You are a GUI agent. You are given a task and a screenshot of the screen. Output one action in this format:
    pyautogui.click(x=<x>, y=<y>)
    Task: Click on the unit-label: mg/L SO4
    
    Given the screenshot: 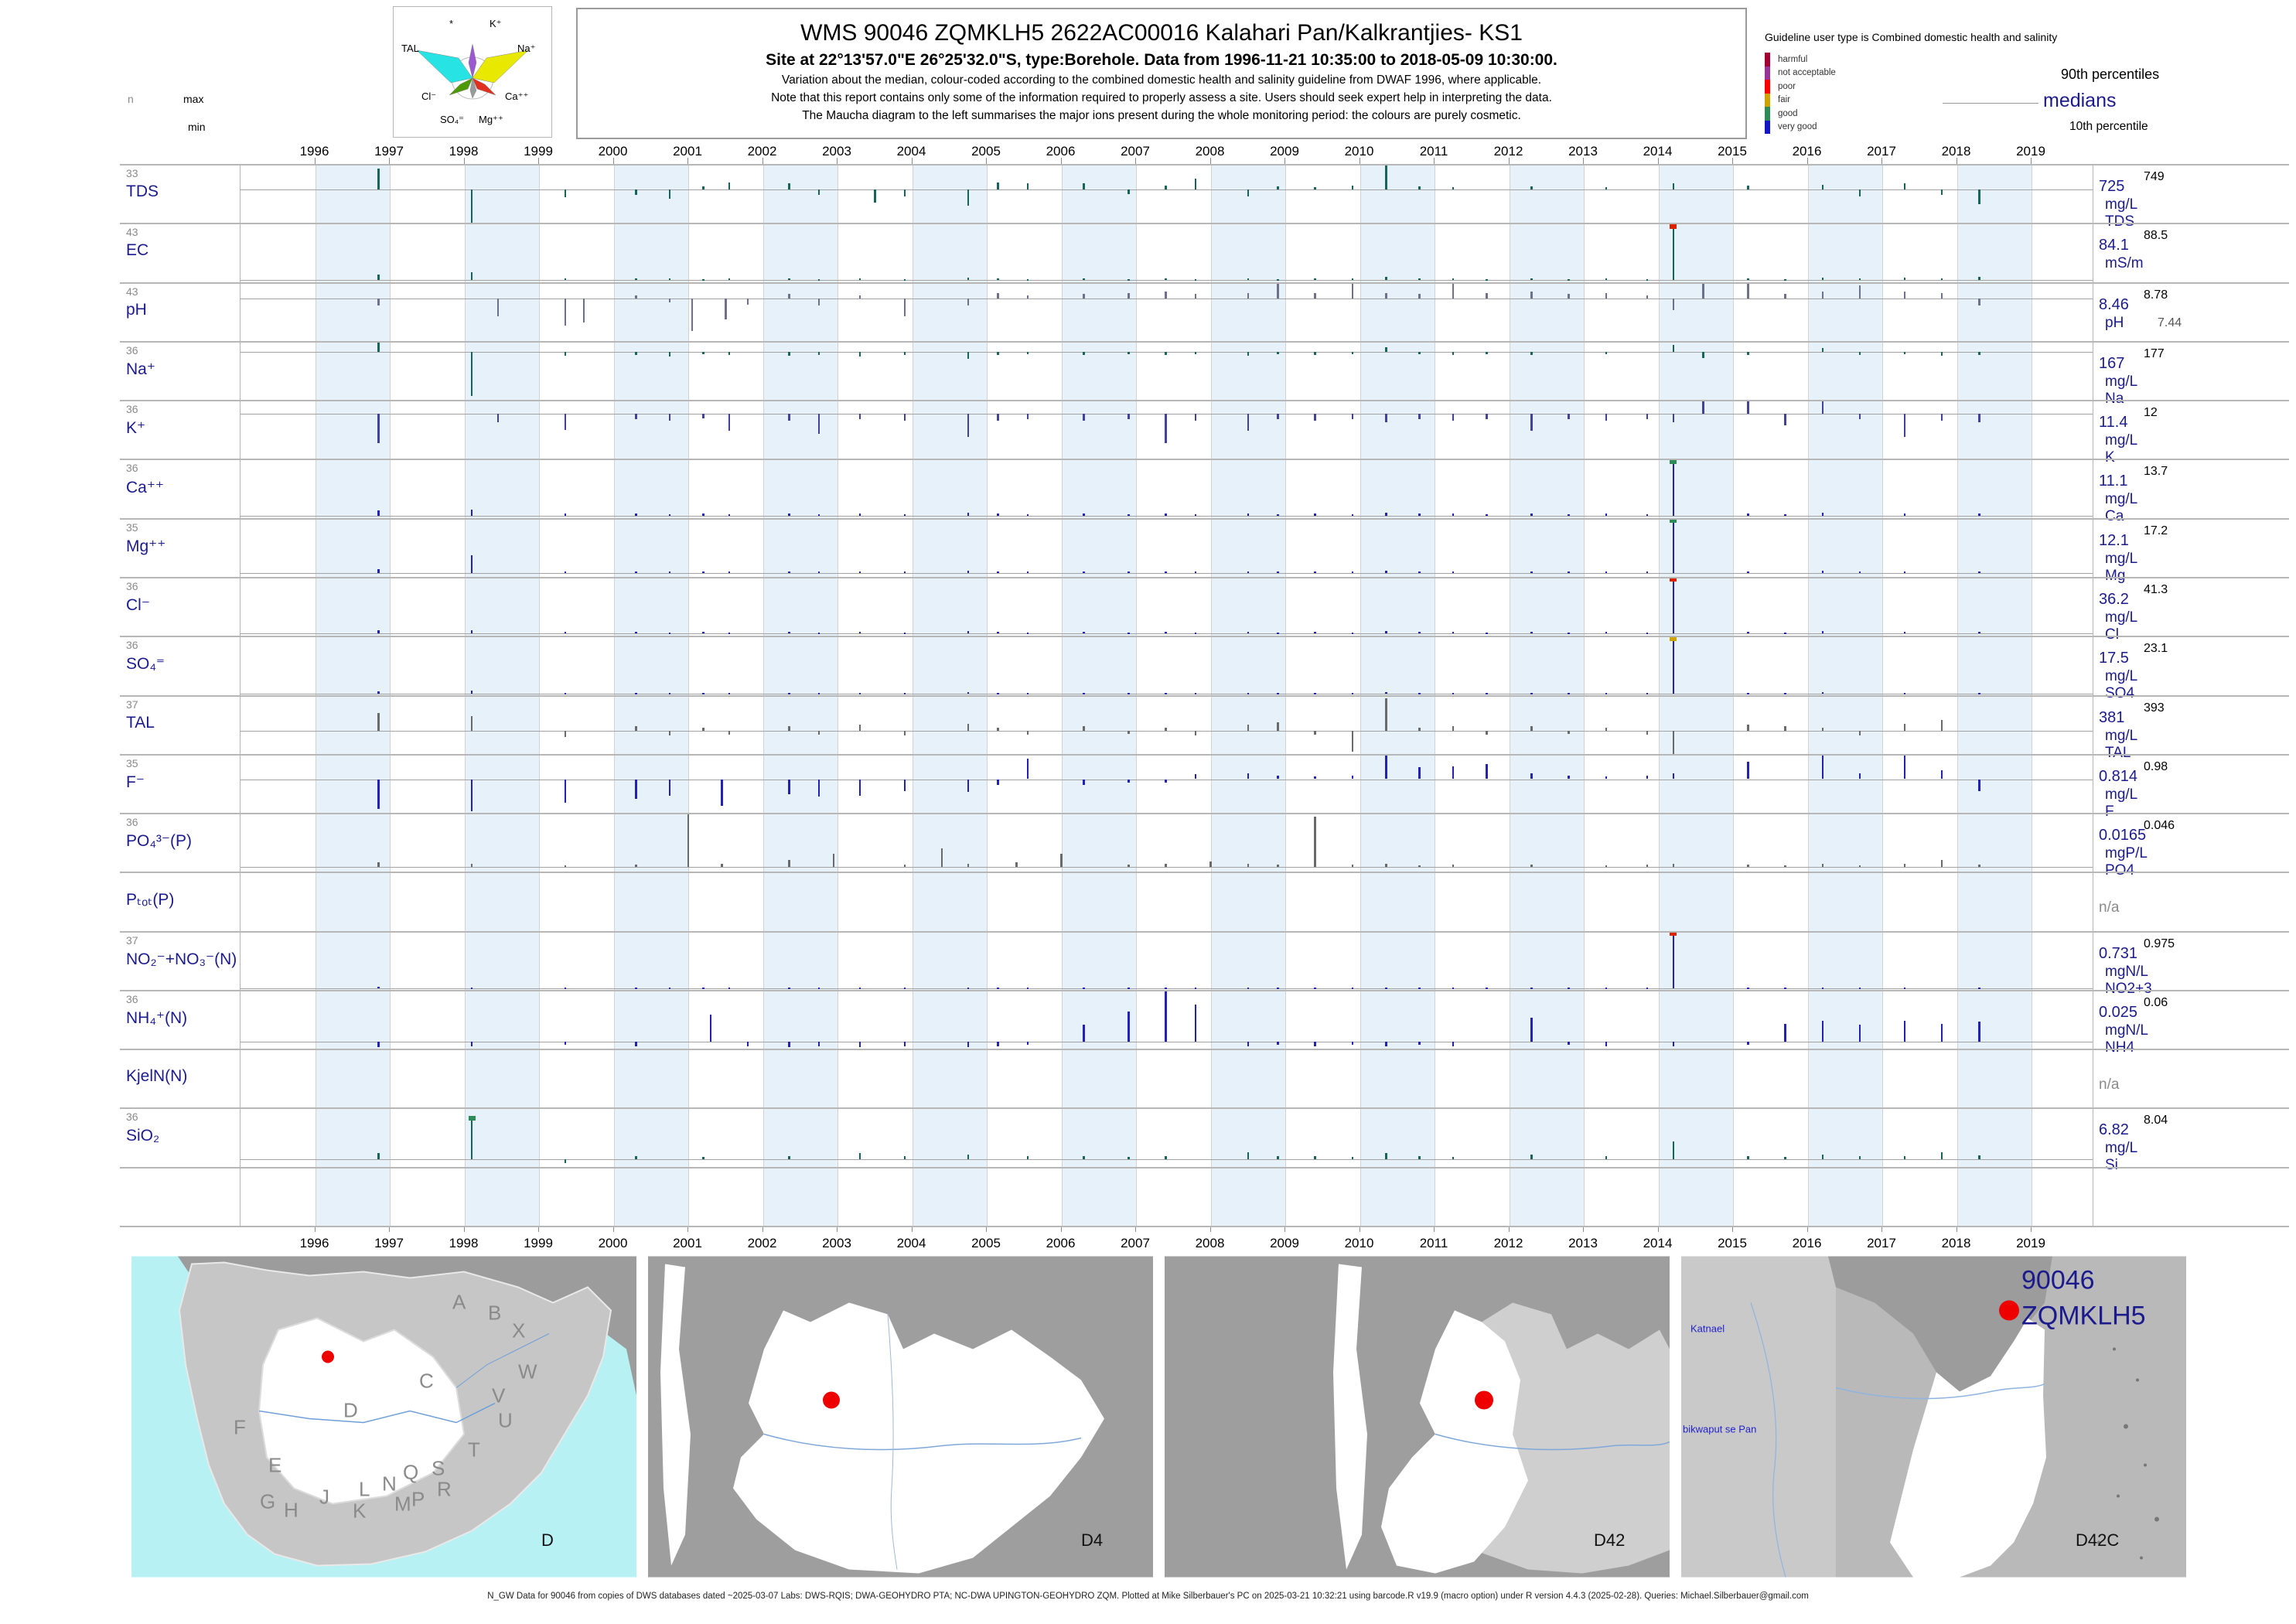 What is the action you would take?
    pyautogui.click(x=2121, y=685)
    